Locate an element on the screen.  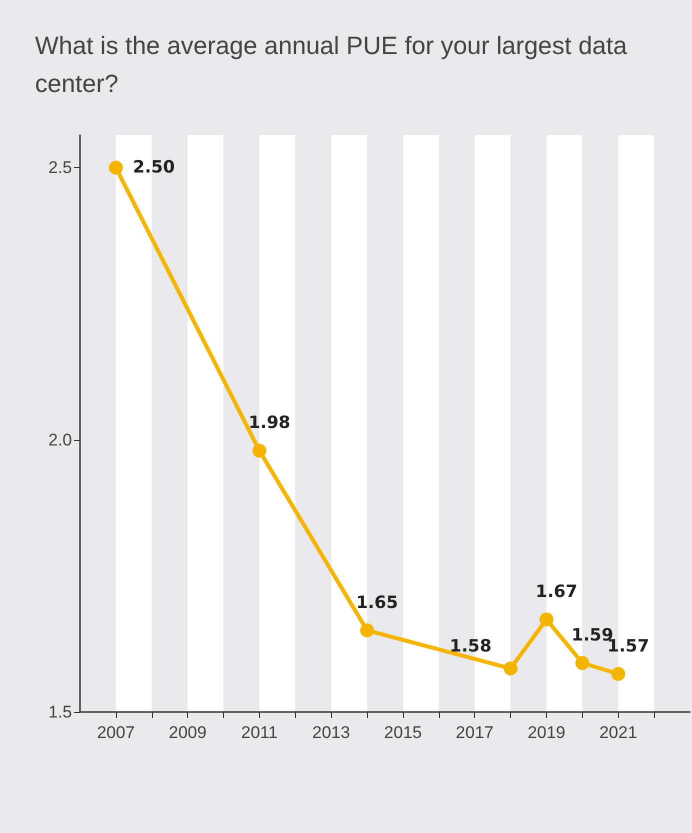
y-tick-label: 2.0 is located at coordinates (60, 440).